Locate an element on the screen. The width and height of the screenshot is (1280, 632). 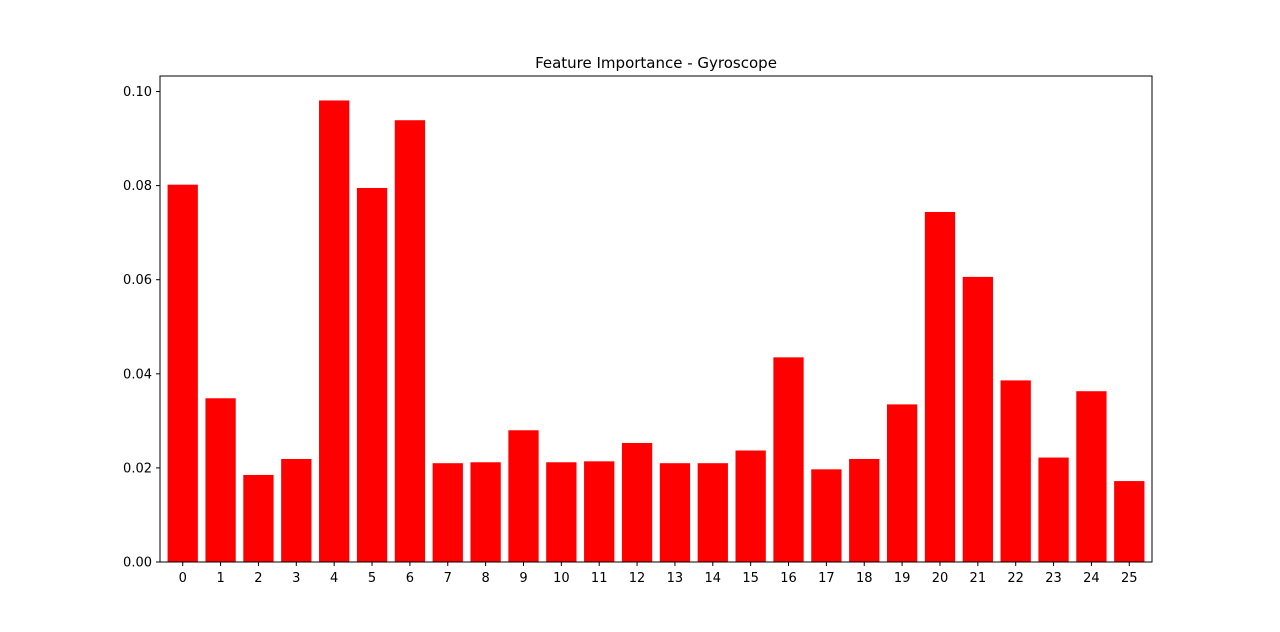
x-tick-label: 13 is located at coordinates (675, 578).